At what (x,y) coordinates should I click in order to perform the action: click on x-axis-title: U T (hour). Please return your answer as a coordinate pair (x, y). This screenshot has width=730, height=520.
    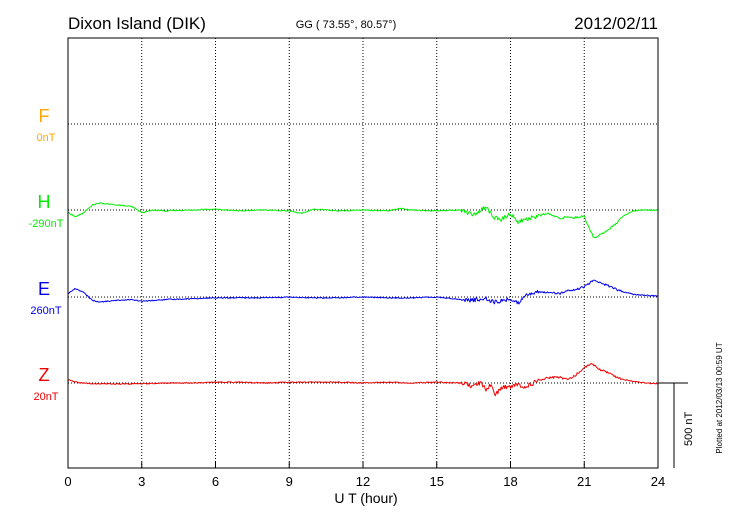
    Looking at the image, I should click on (365, 498).